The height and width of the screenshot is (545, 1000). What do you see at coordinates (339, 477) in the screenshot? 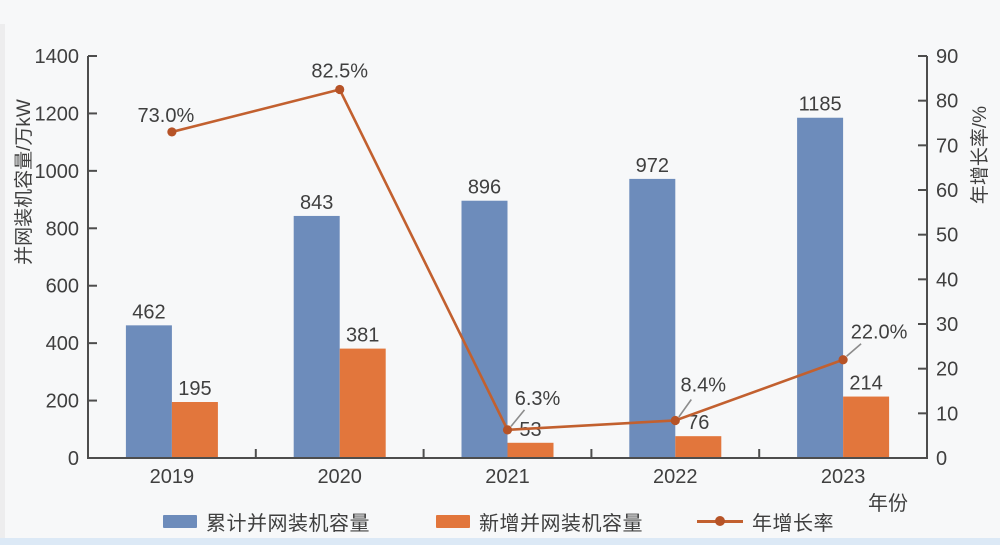
I see `x-tick-label-2020: 2020` at bounding box center [339, 477].